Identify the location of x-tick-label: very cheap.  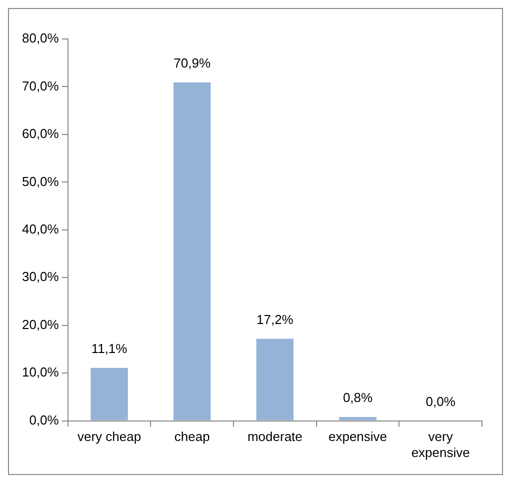
(109, 436).